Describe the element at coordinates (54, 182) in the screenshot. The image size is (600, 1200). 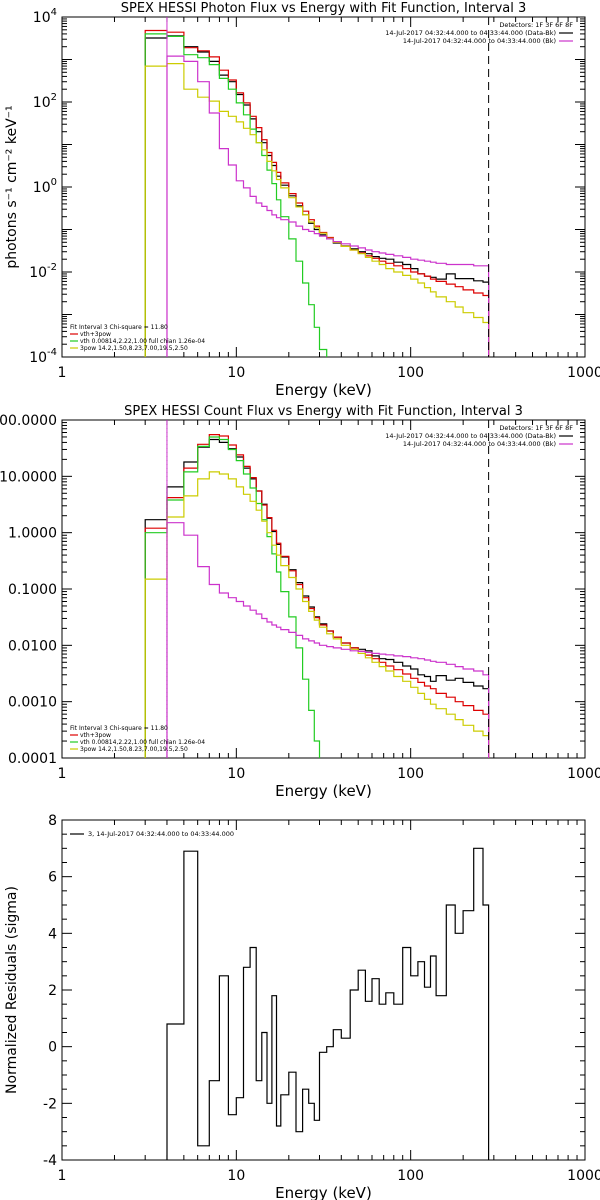
I see `y-tick-exponent: 0` at that location.